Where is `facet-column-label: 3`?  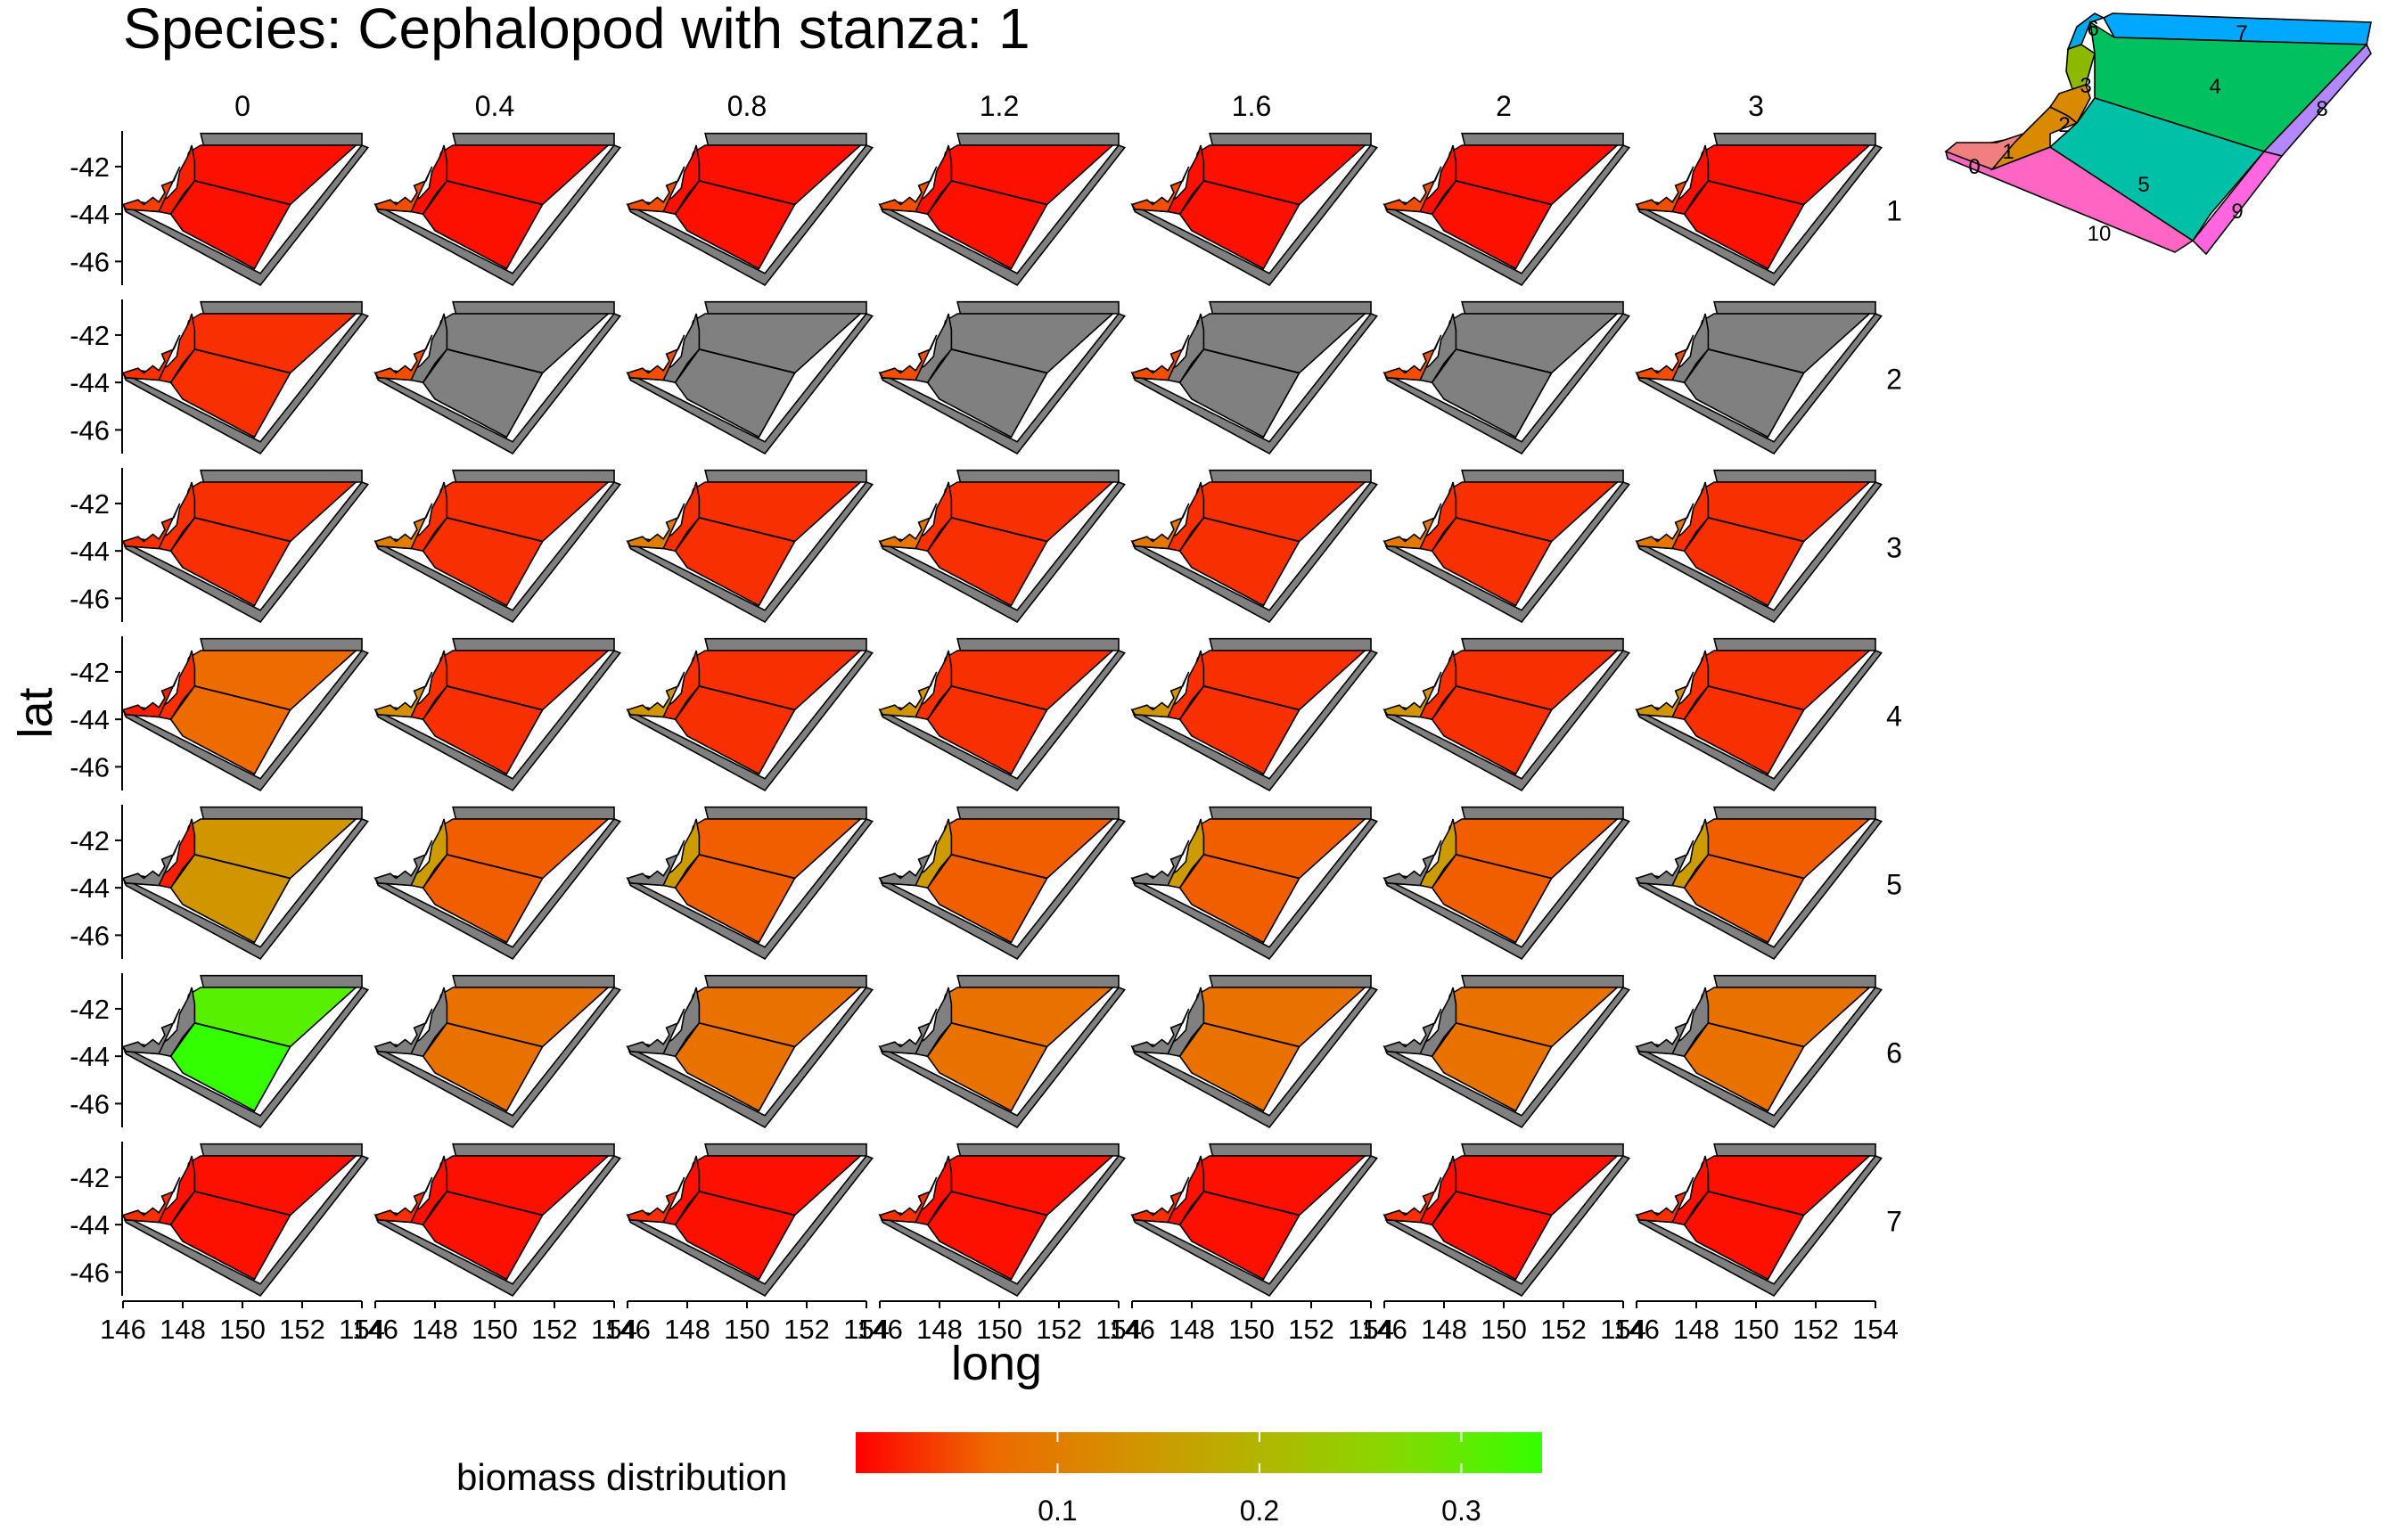
facet-column-label: 3 is located at coordinates (1756, 106).